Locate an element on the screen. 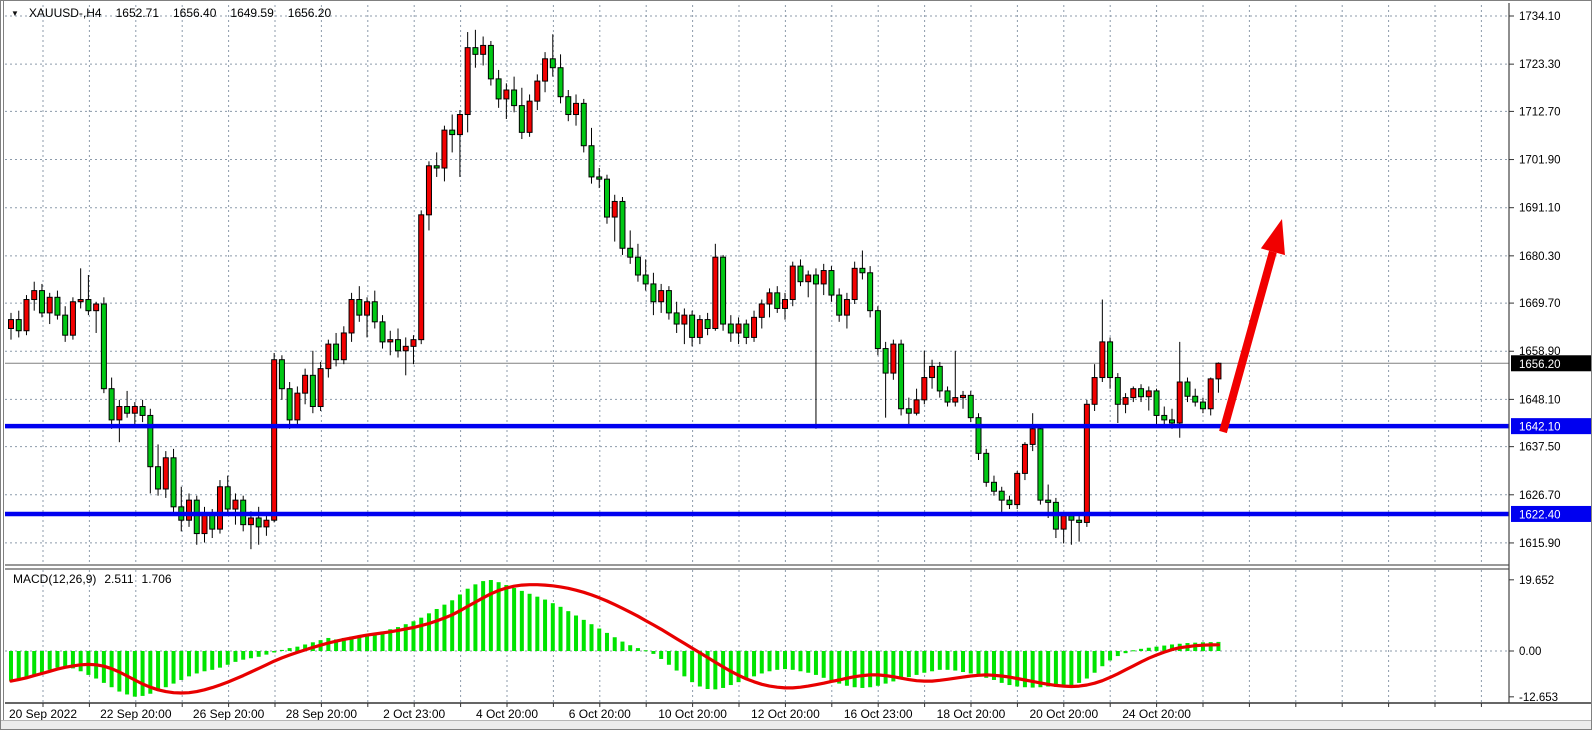  price-tag-current: 1656.20 is located at coordinates (1551, 363).